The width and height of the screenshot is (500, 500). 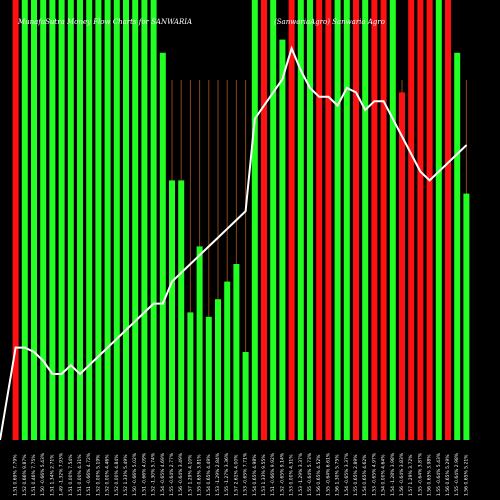 What do you see at coordinates (200, 475) in the screenshot?
I see `tick-label-20: 1.55 0.65% 3.81%` at bounding box center [200, 475].